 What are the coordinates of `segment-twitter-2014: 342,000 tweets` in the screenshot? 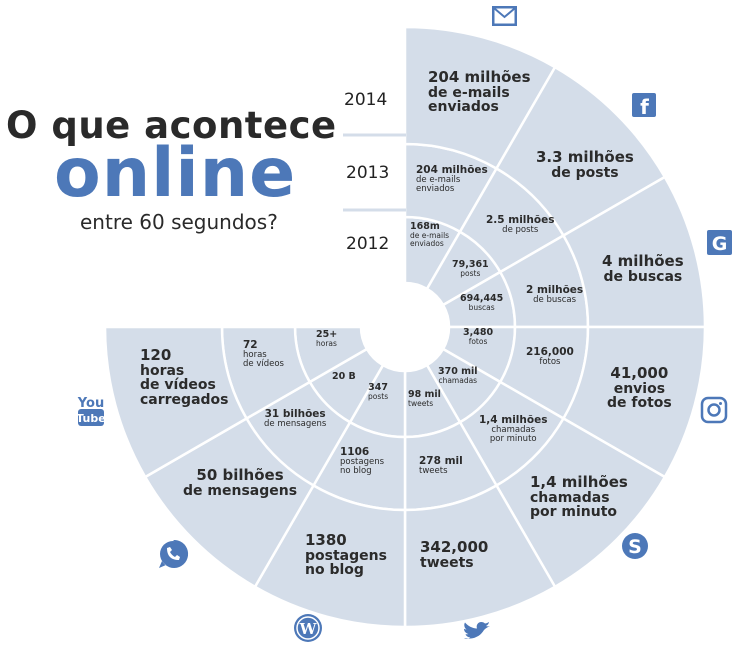 It's located at (454, 554).